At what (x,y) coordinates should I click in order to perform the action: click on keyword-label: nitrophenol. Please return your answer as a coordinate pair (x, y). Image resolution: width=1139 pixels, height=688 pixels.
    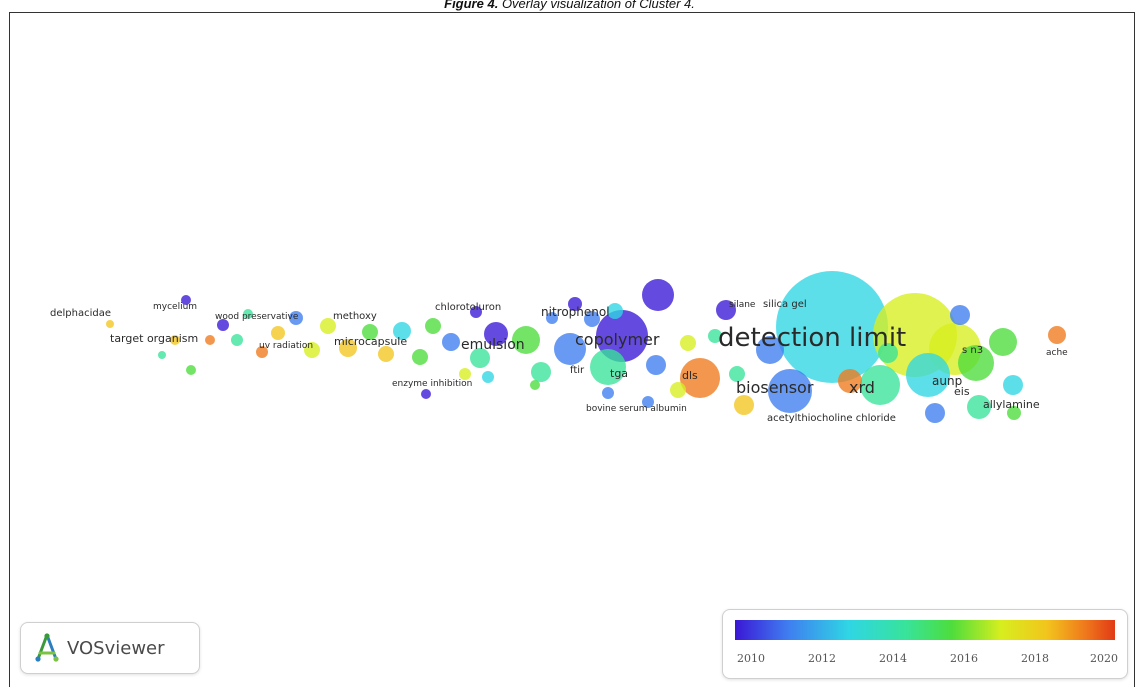
    Looking at the image, I should click on (575, 312).